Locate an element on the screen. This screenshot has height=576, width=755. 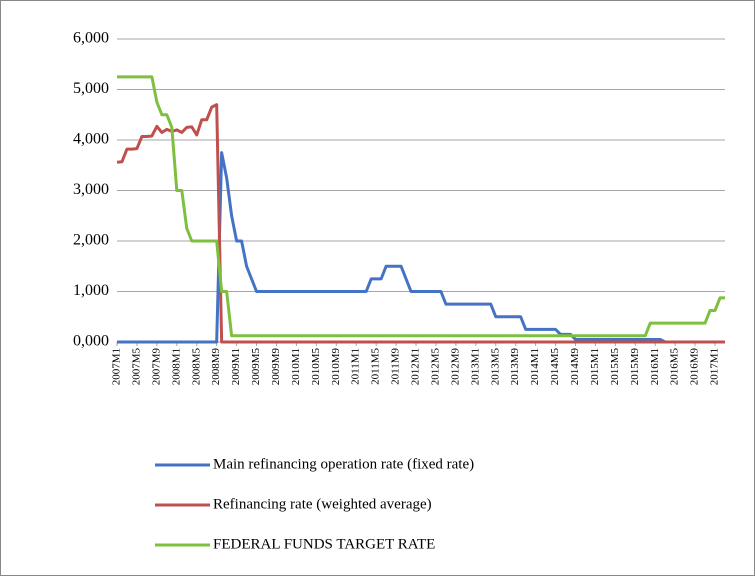
x-tick-label: 2007M9 is located at coordinates (156, 367).